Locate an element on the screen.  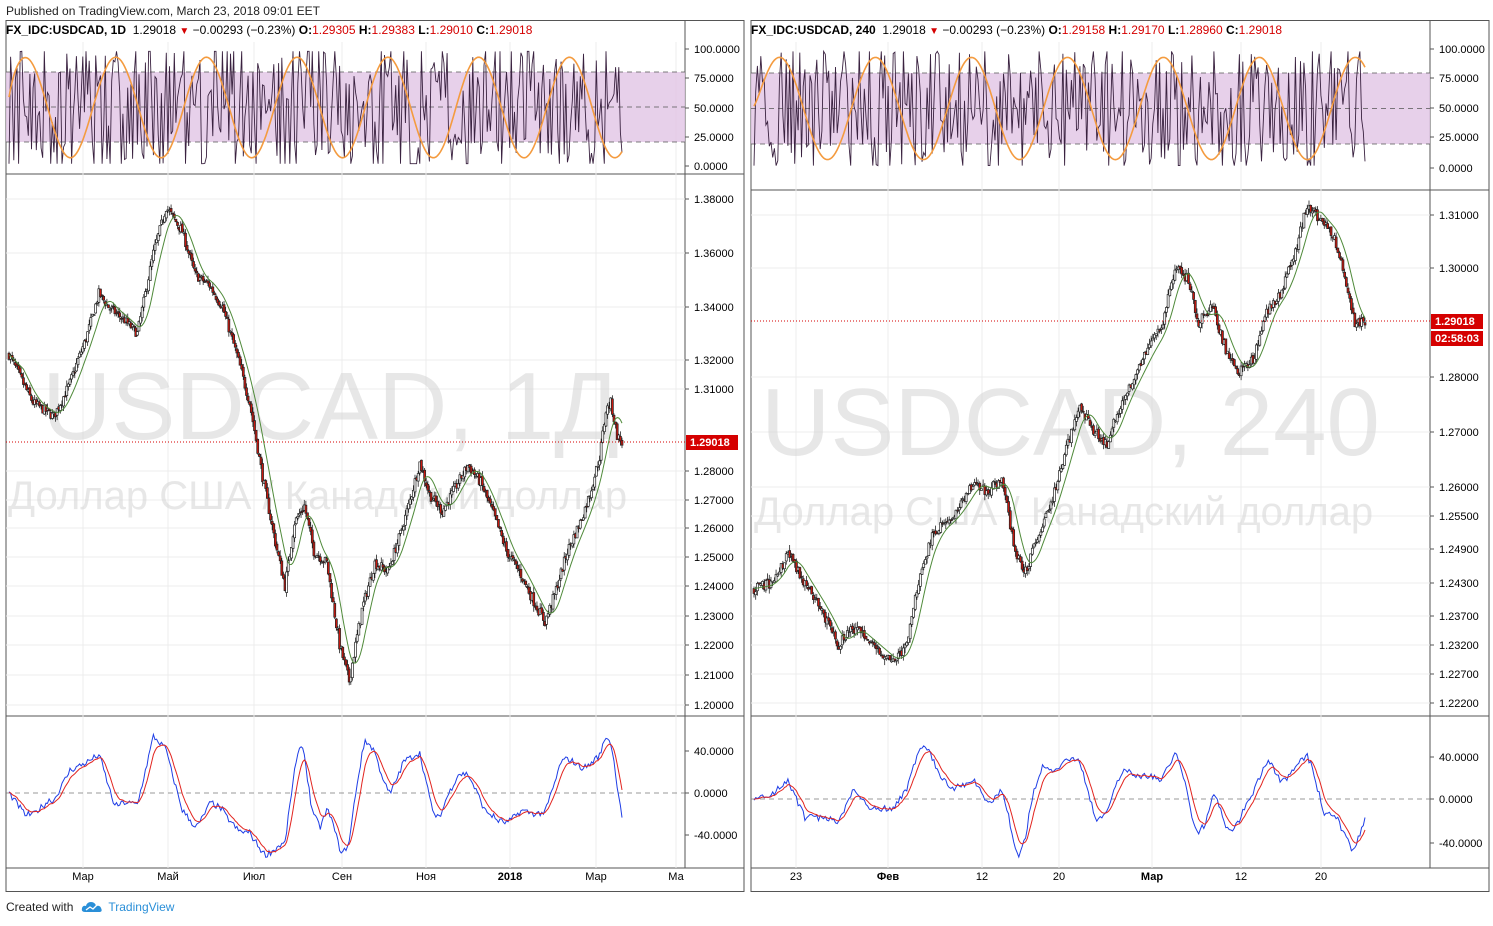
price-tick-label: 1.22700 is located at coordinates (1459, 675).